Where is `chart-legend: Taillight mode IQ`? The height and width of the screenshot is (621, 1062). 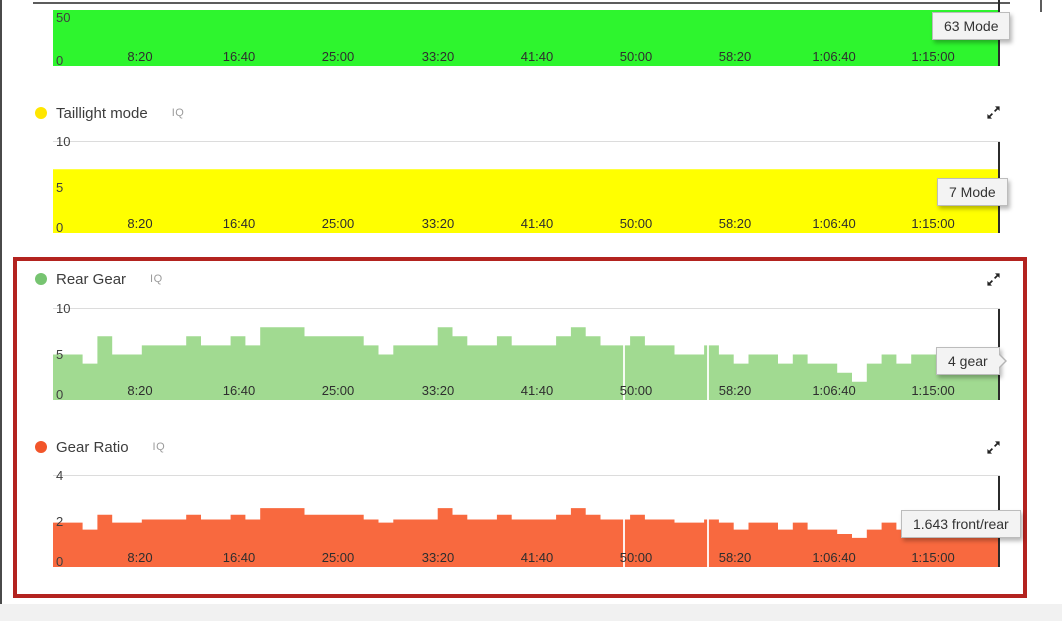 chart-legend: Taillight mode IQ is located at coordinates (109, 113).